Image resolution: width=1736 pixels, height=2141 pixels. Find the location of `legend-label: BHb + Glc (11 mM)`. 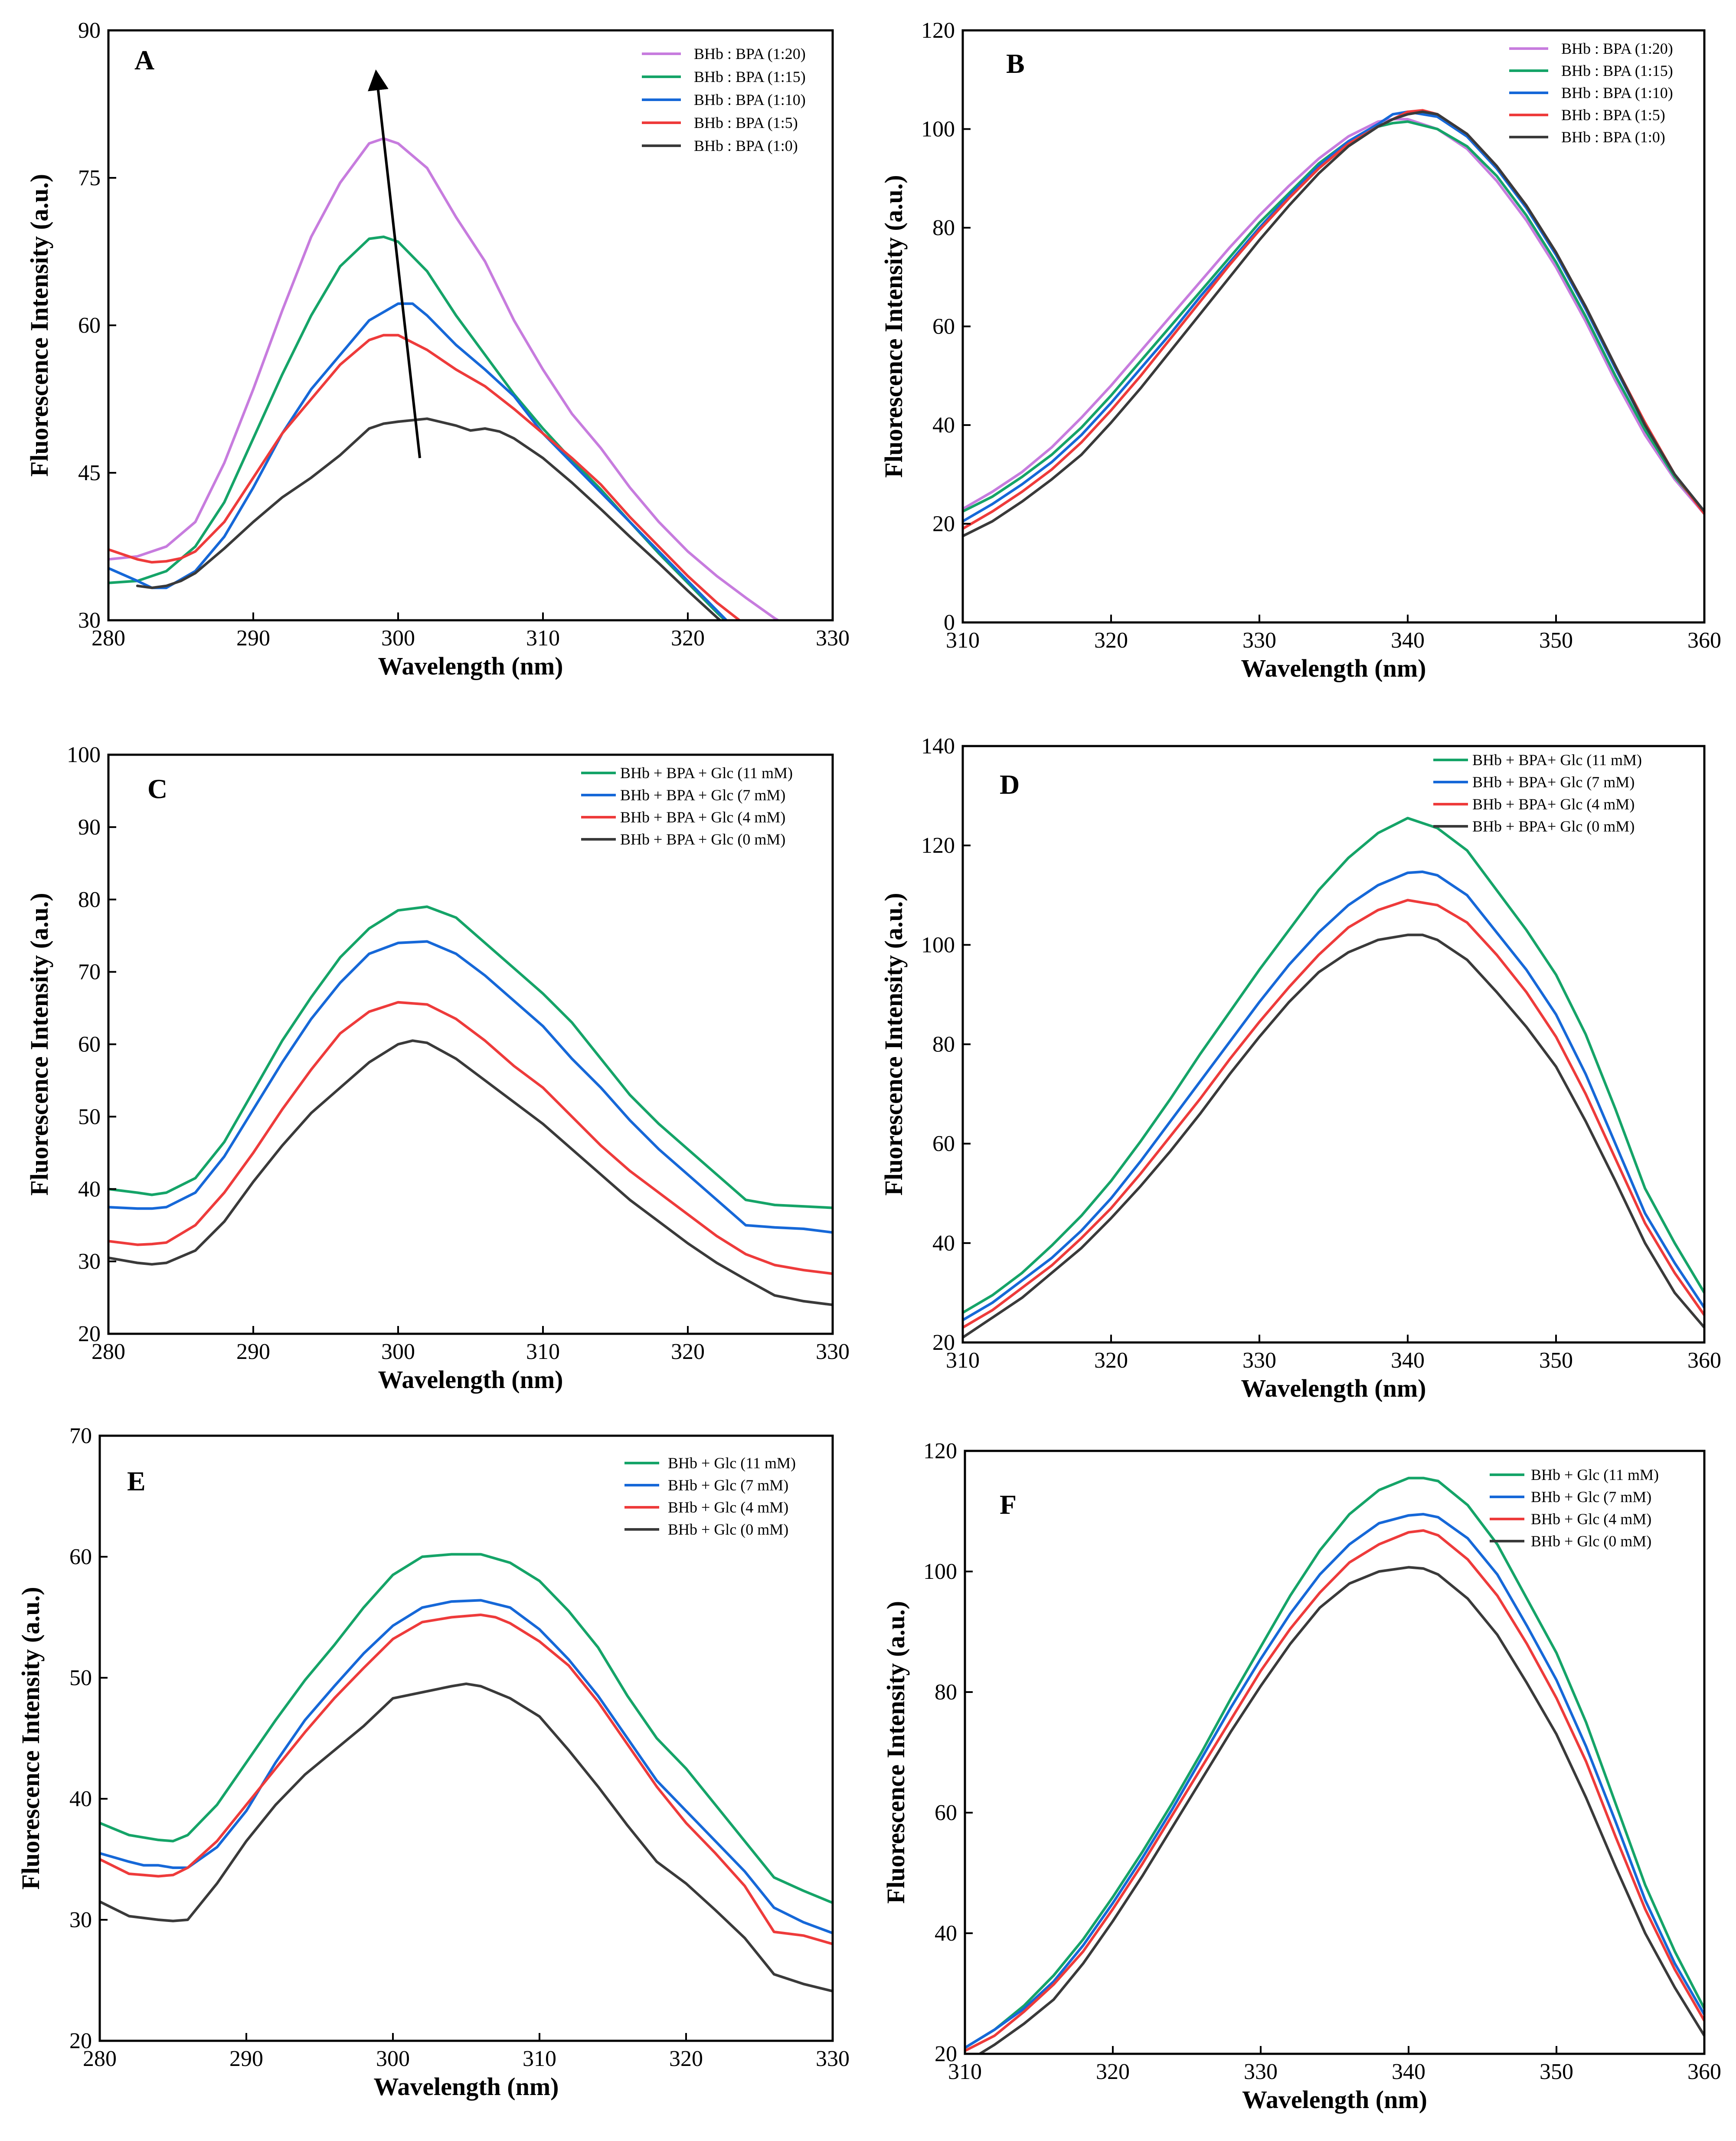

legend-label: BHb + Glc (11 mM) is located at coordinates (732, 1463).